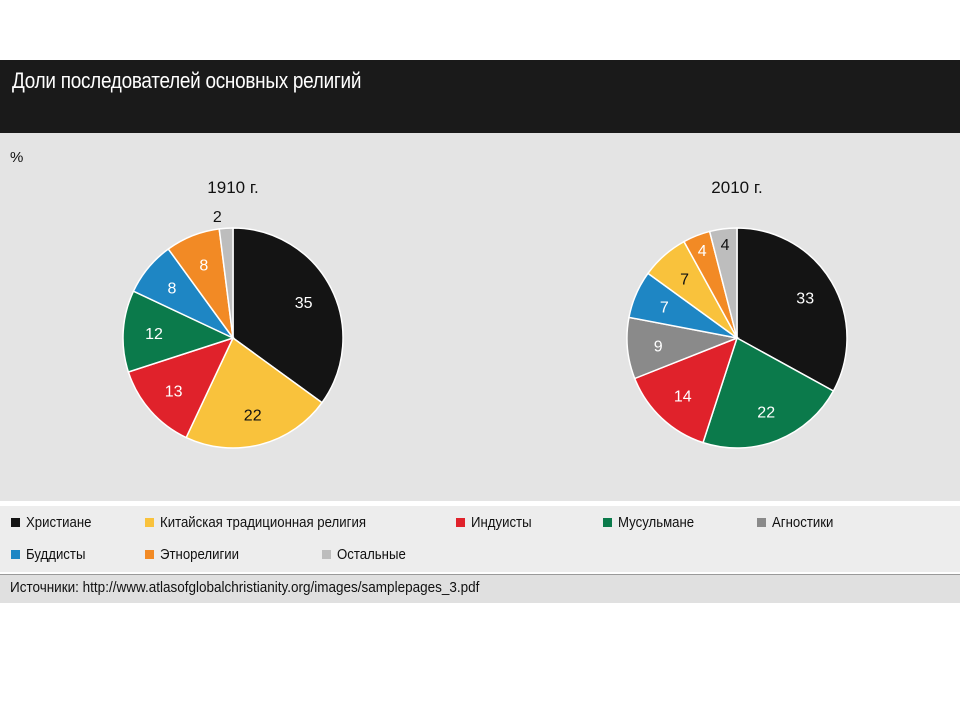 The width and height of the screenshot is (960, 720). I want to click on legend-label: Этнорелигии, so click(200, 554).